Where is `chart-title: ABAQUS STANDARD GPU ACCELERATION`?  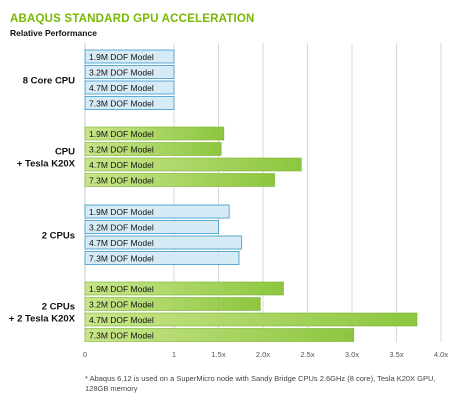
chart-title: ABAQUS STANDARD GPU ACCELERATION is located at coordinates (132, 19).